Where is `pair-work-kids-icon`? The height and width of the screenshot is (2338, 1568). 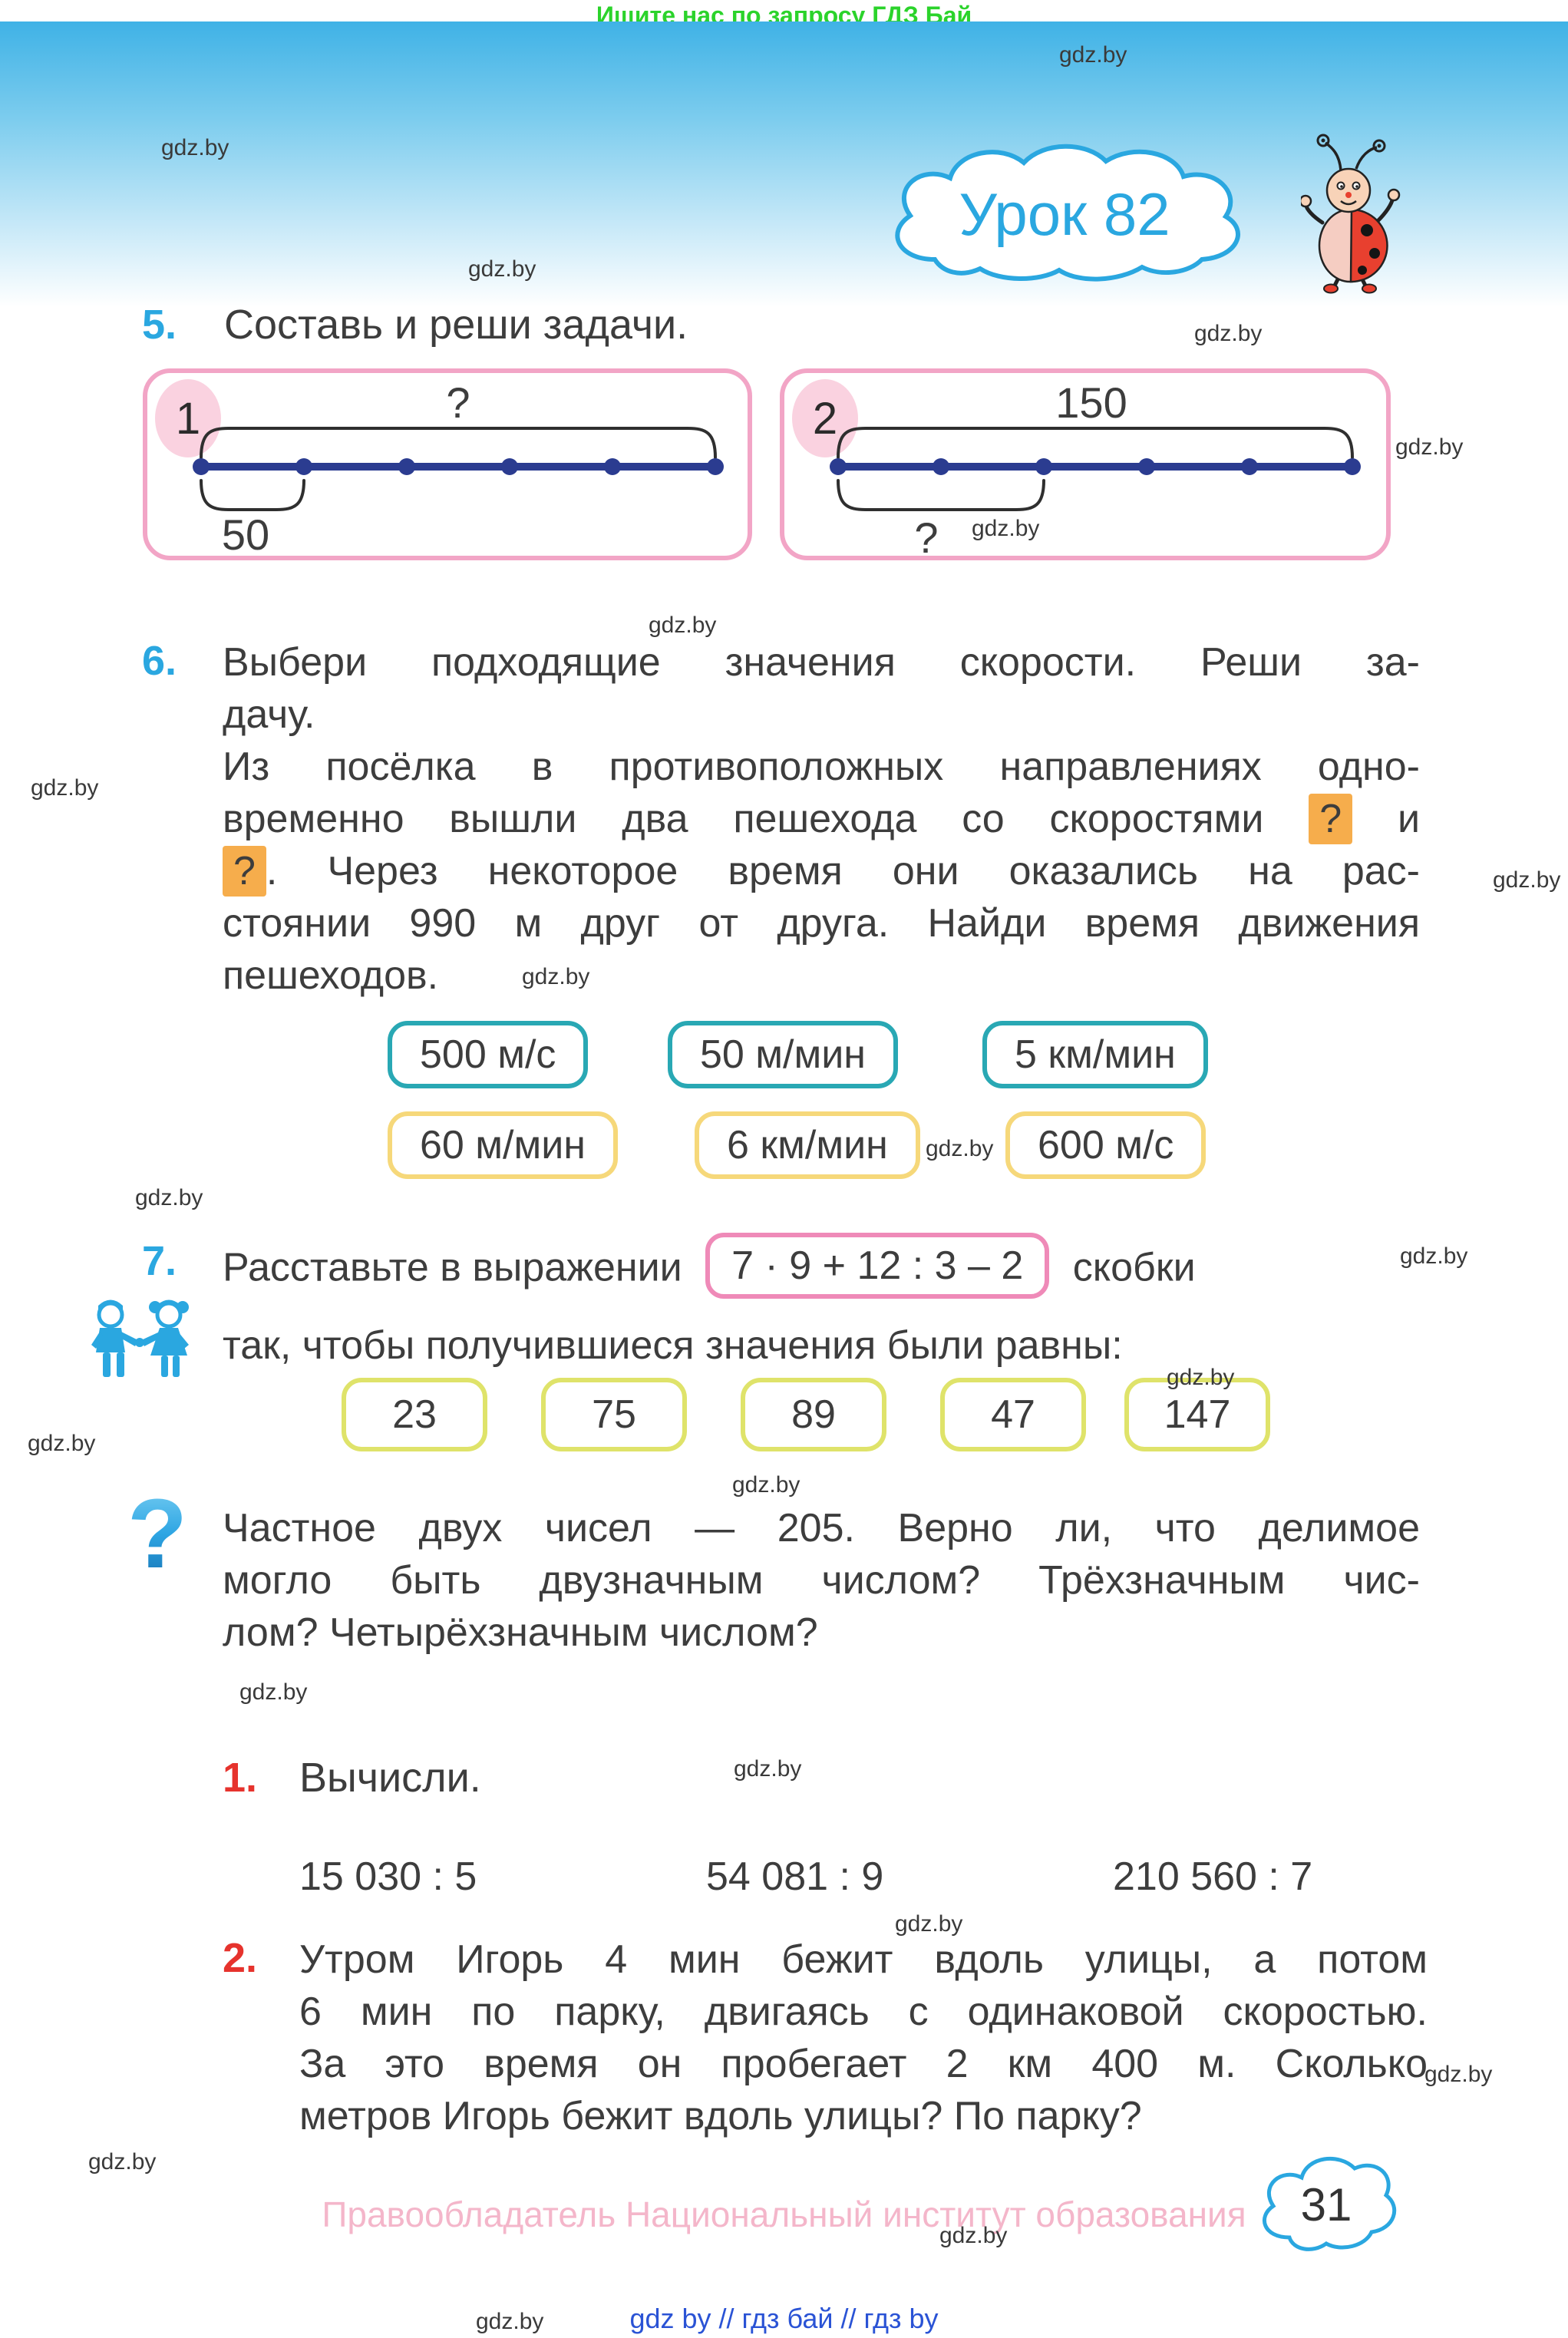
pair-work-kids-icon is located at coordinates (140, 1338).